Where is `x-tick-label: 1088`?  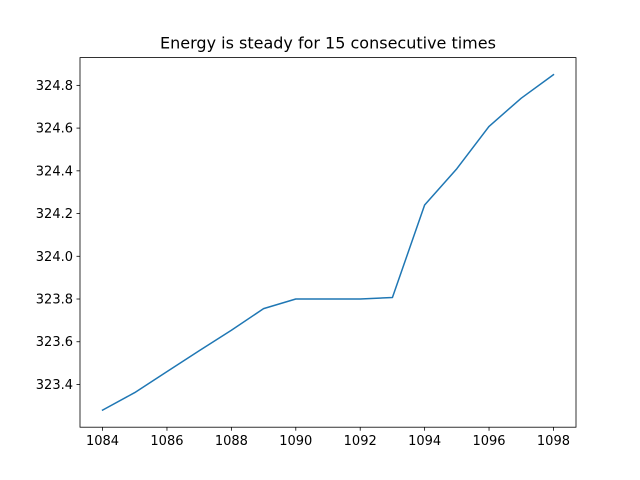 x-tick-label: 1088 is located at coordinates (231, 441).